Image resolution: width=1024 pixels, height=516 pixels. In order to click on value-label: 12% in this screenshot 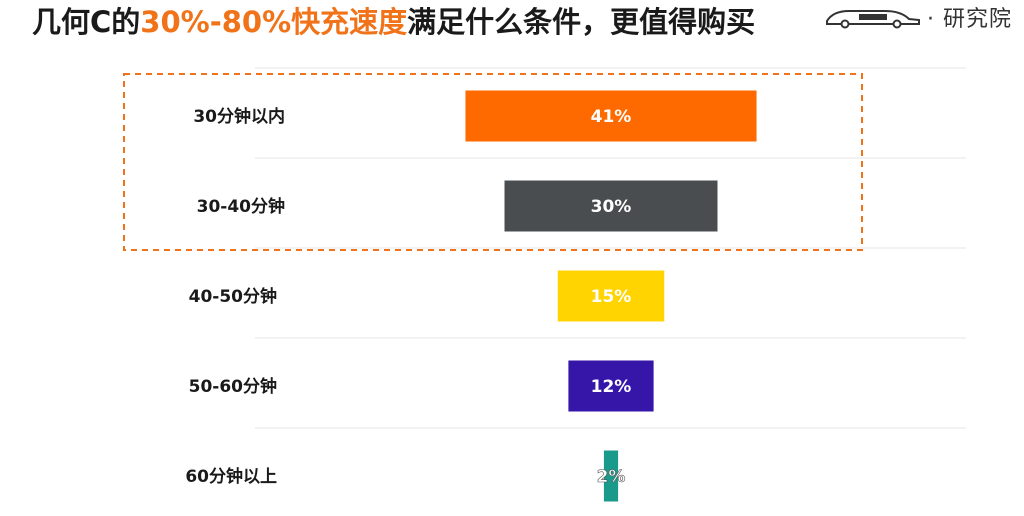, I will do `click(611, 387)`.